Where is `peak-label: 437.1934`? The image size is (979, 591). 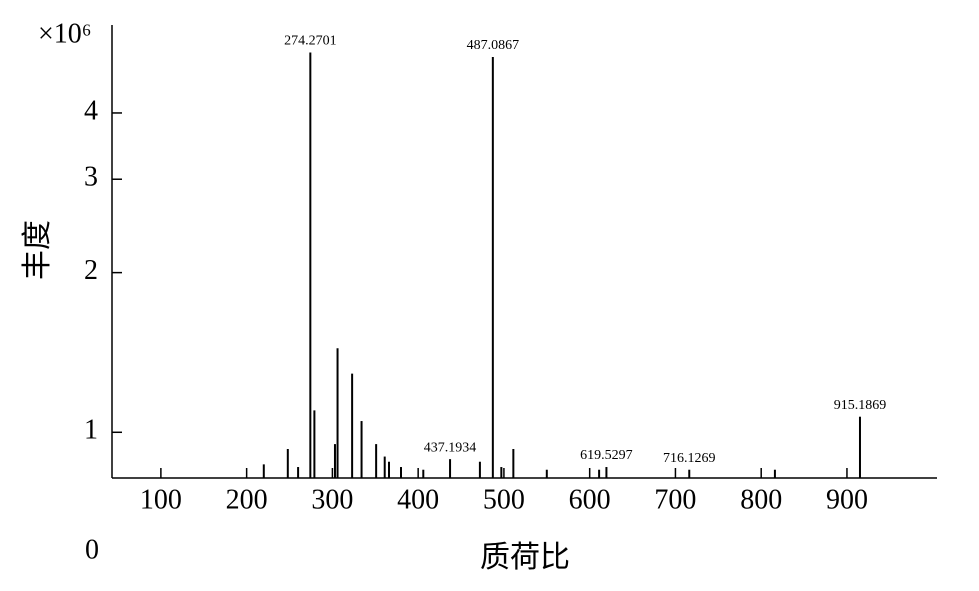
peak-label: 437.1934 is located at coordinates (450, 447).